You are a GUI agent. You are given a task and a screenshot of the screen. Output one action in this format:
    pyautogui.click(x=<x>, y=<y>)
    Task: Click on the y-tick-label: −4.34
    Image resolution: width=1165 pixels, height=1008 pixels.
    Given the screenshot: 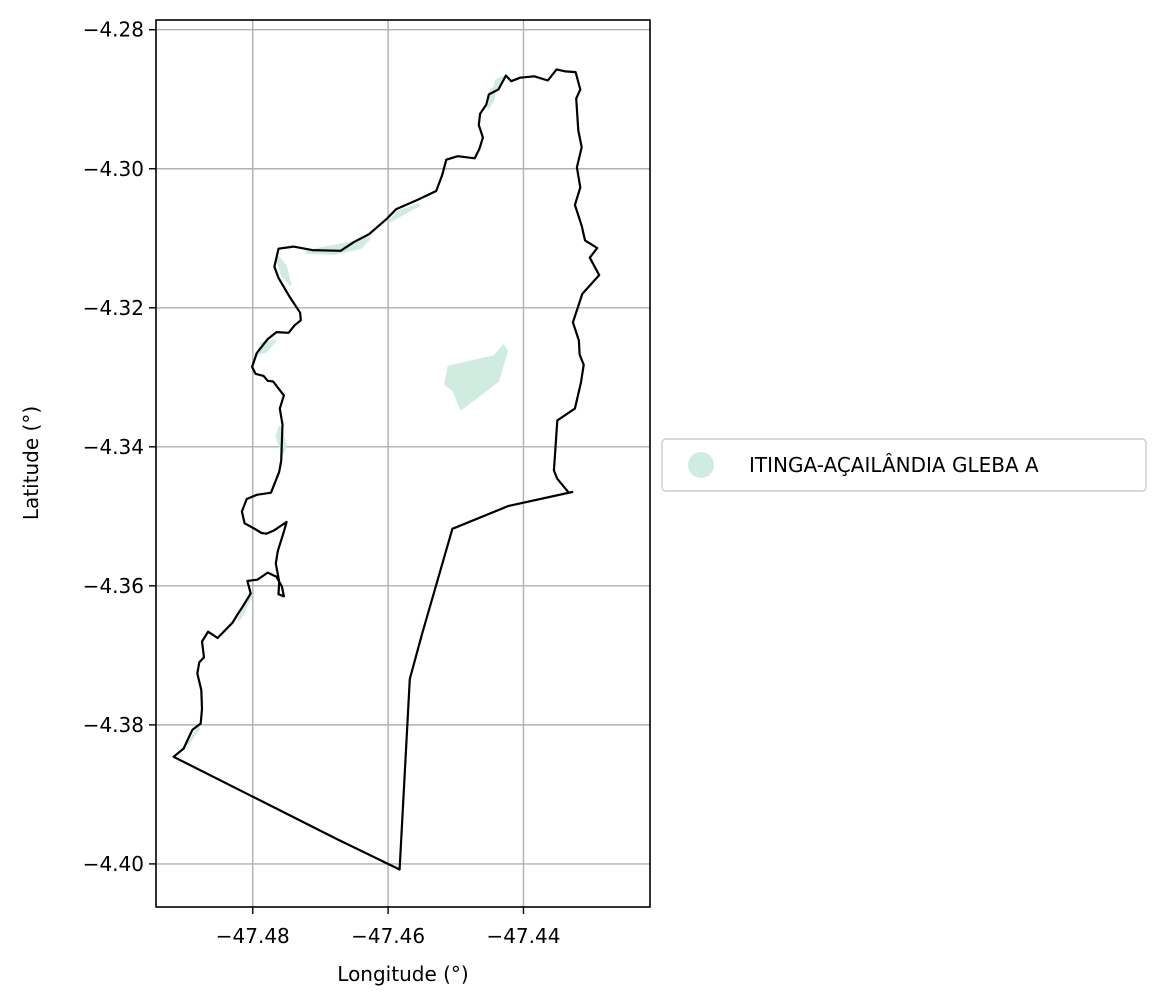 What is the action you would take?
    pyautogui.click(x=113, y=447)
    